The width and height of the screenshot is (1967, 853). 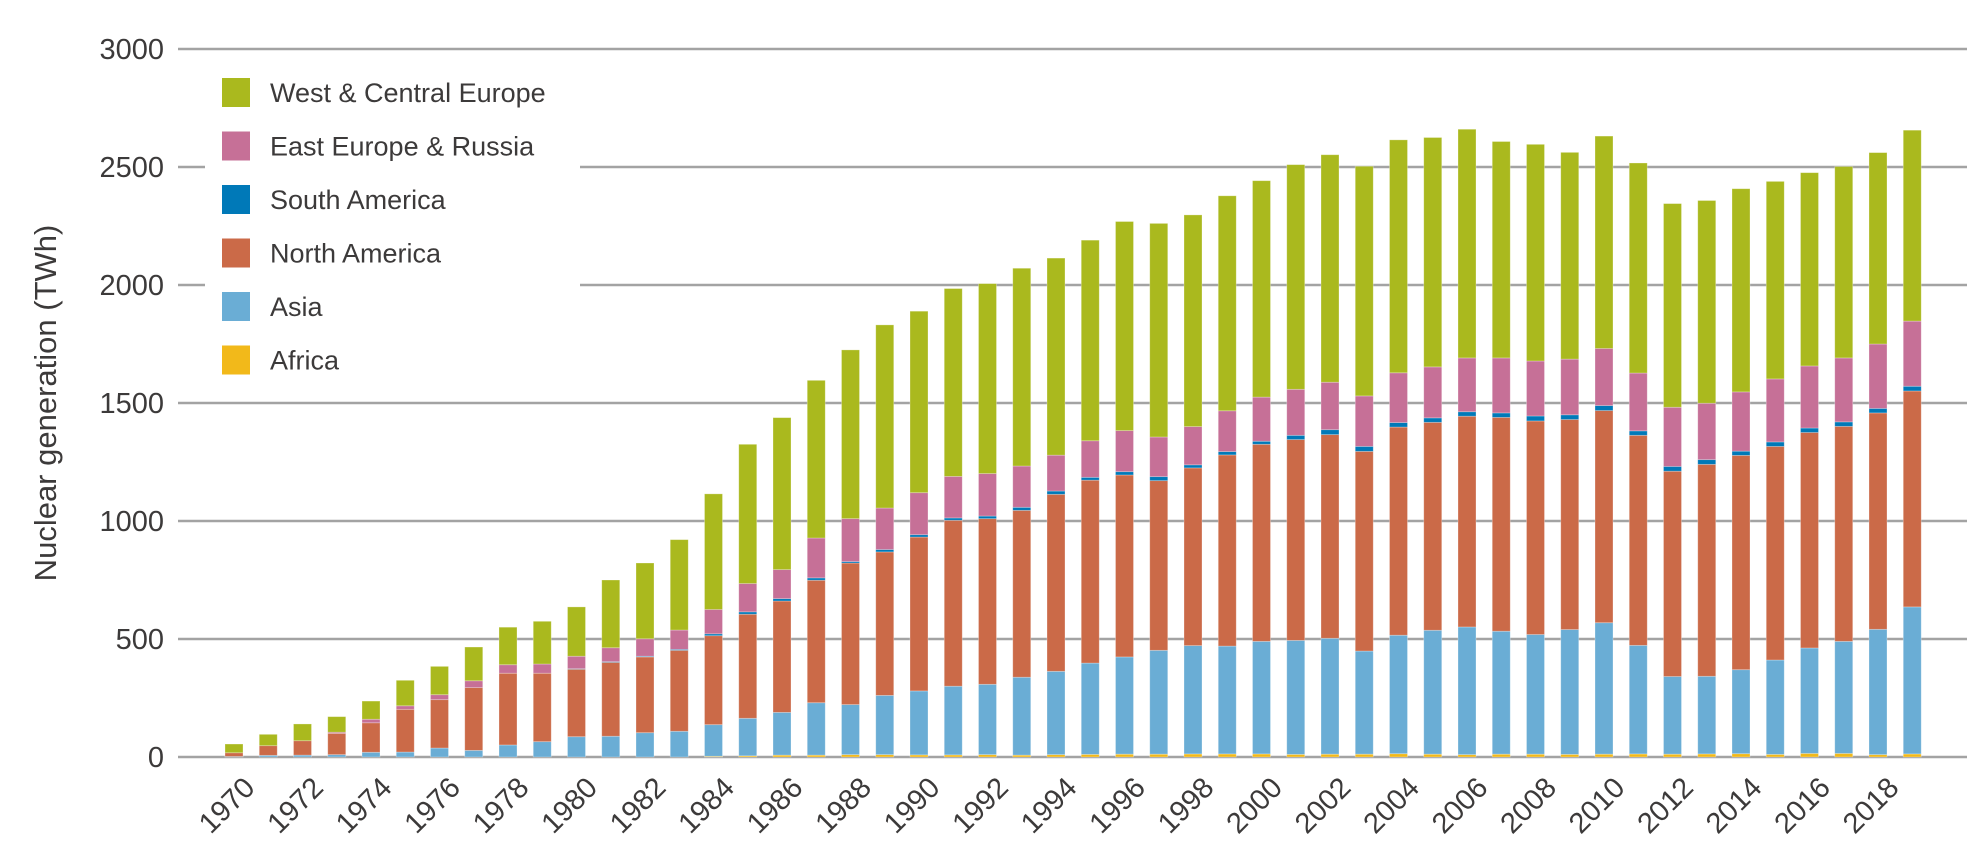 I want to click on bar-segment-africa-2005, so click(x=1433, y=755).